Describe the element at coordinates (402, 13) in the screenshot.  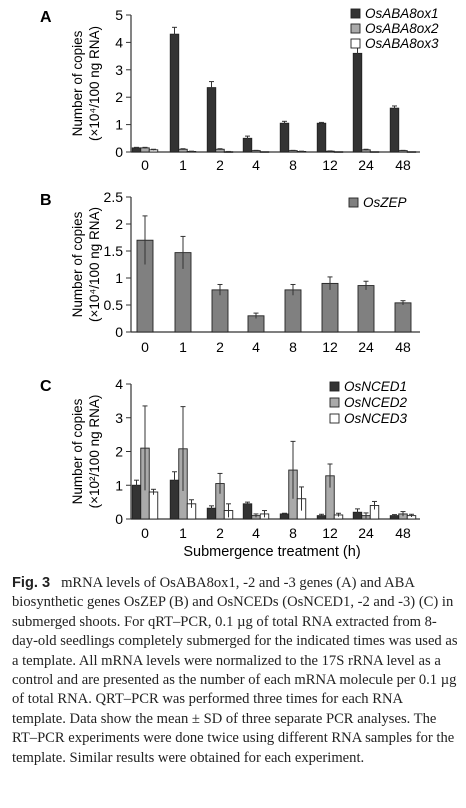
I see `legend-label: OsABA8ox1` at that location.